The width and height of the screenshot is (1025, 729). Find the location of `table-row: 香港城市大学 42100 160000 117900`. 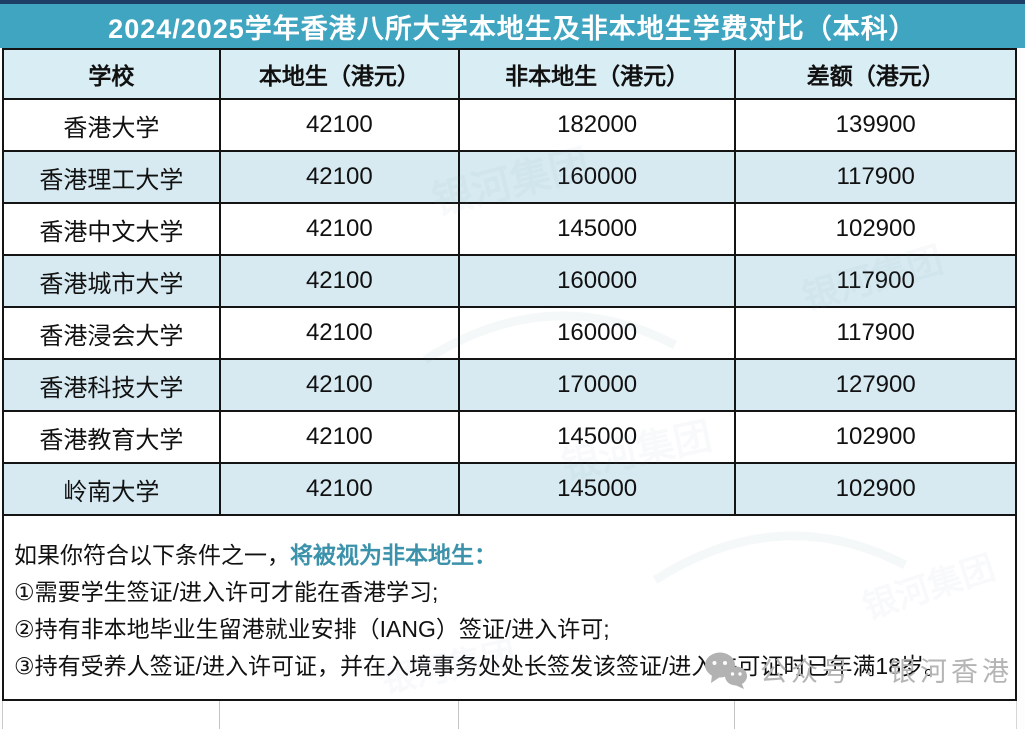

table-row: 香港城市大学 42100 160000 117900 is located at coordinates (509, 281).